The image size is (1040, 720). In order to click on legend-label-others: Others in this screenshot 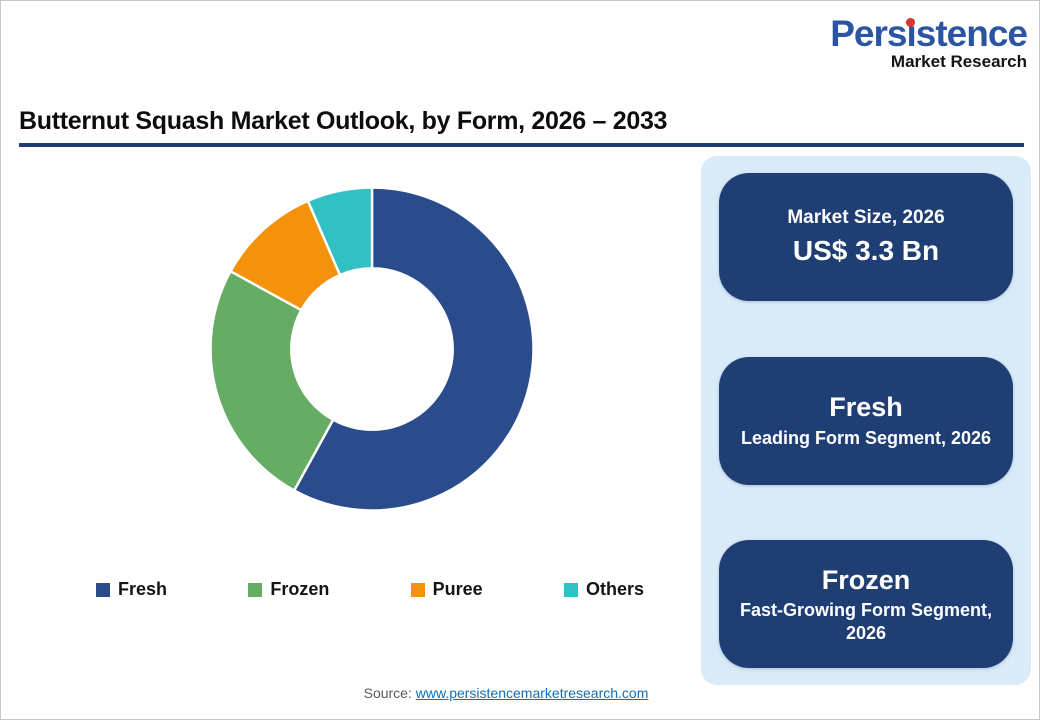, I will do `click(614, 589)`.